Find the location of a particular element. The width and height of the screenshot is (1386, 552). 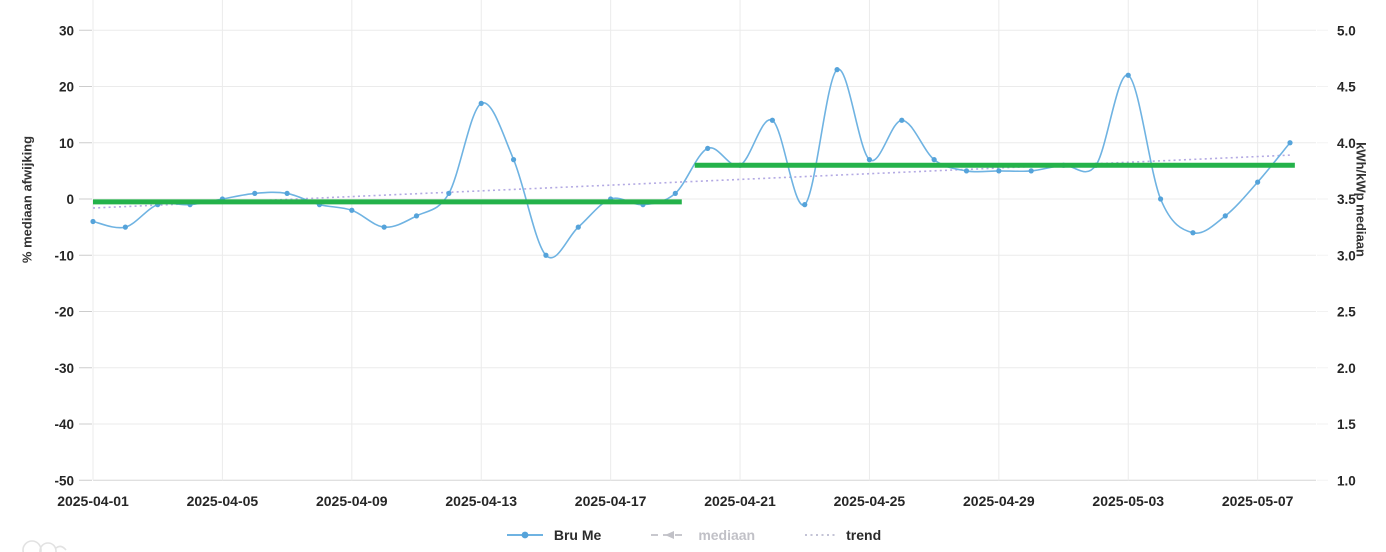

left-axis-tick-label: -40 is located at coordinates (64, 424).